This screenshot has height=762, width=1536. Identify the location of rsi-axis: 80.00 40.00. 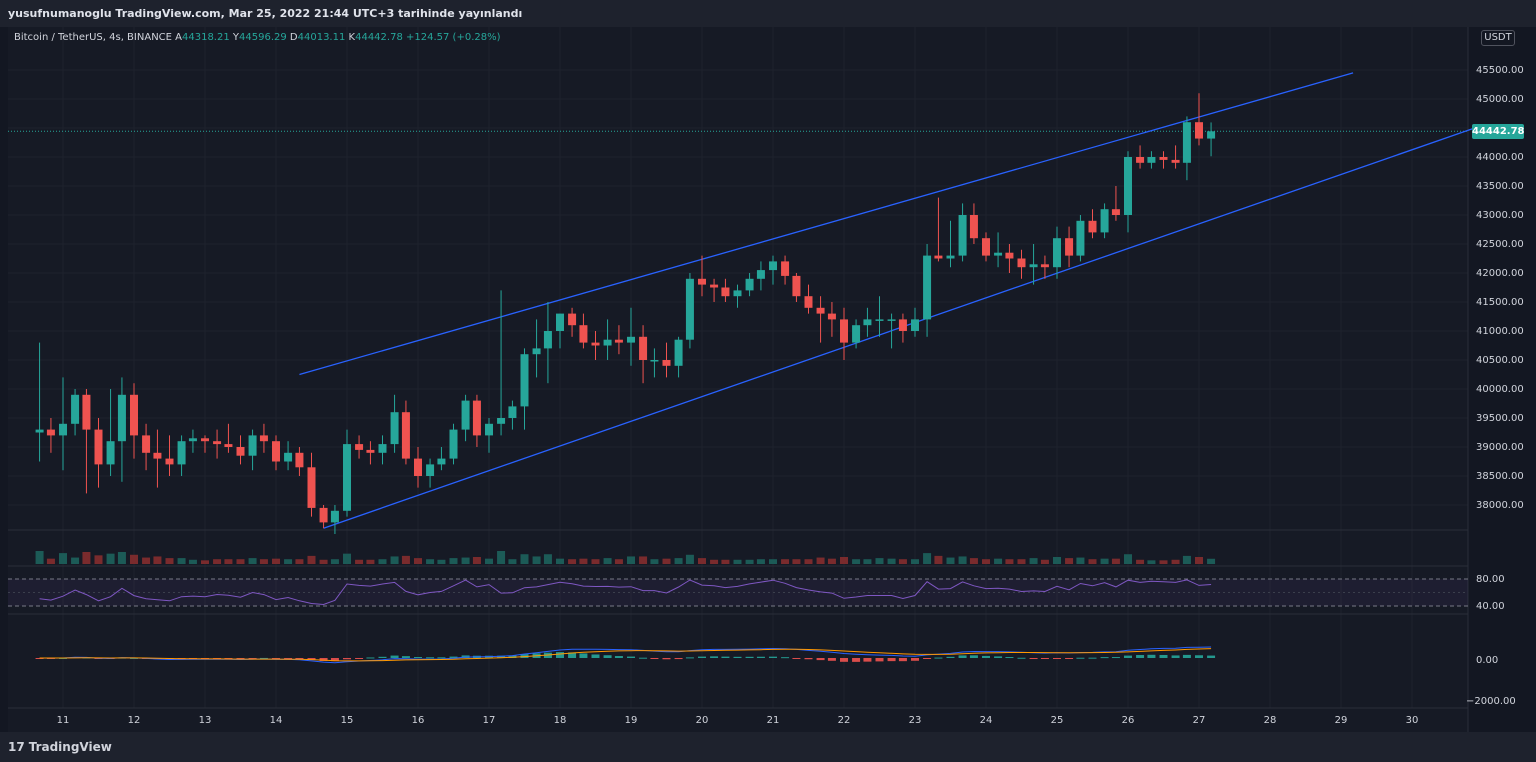
(1490, 593).